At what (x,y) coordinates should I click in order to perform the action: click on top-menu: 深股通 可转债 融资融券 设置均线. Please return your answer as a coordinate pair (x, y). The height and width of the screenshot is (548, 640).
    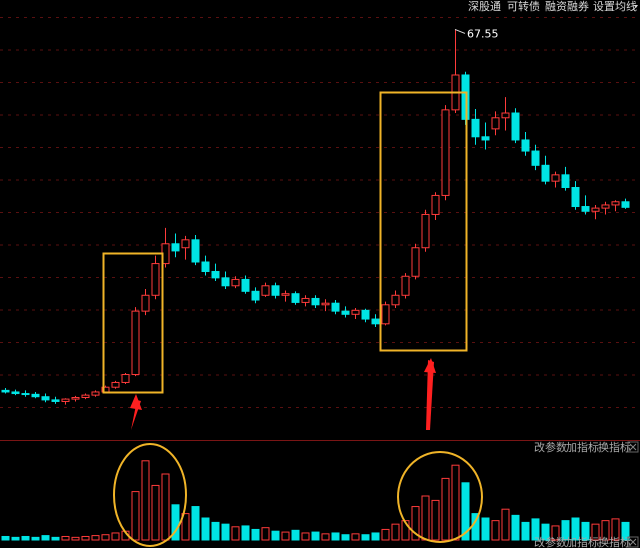
    Looking at the image, I should click on (553, 6).